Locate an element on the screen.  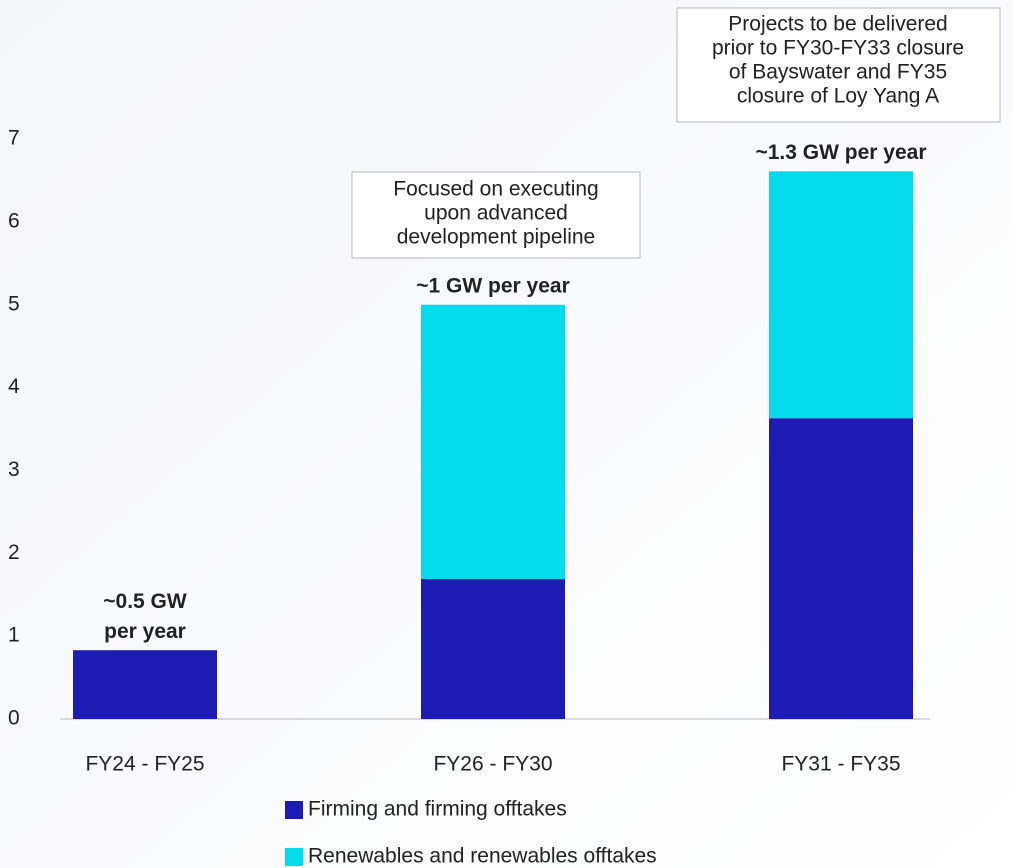
callout-text: Projects to be delivered is located at coordinates (837, 24).